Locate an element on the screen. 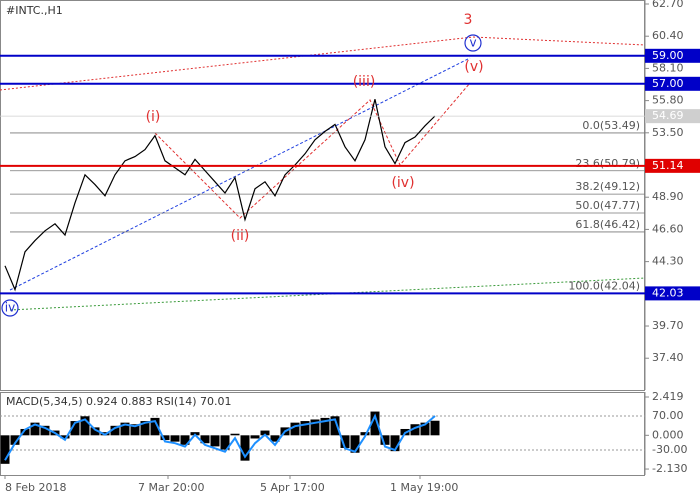 This screenshot has height=500, width=700. y-tick-label: 48.90 is located at coordinates (668, 196).